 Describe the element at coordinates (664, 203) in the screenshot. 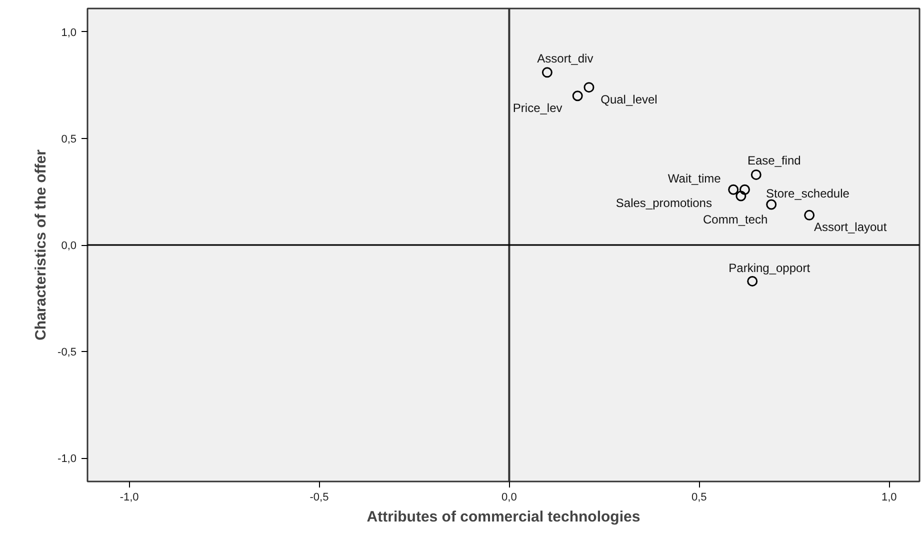

I see `annotation: Sales_promotions` at that location.